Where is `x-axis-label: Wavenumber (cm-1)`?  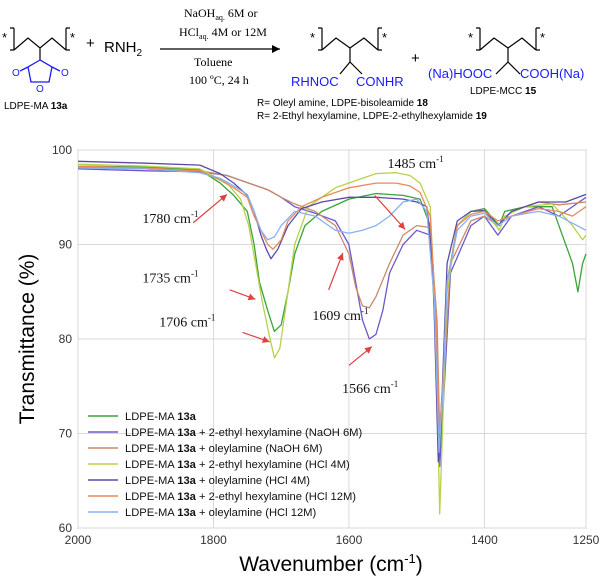
x-axis-label: Wavenumber (cm-1) is located at coordinates (331, 563).